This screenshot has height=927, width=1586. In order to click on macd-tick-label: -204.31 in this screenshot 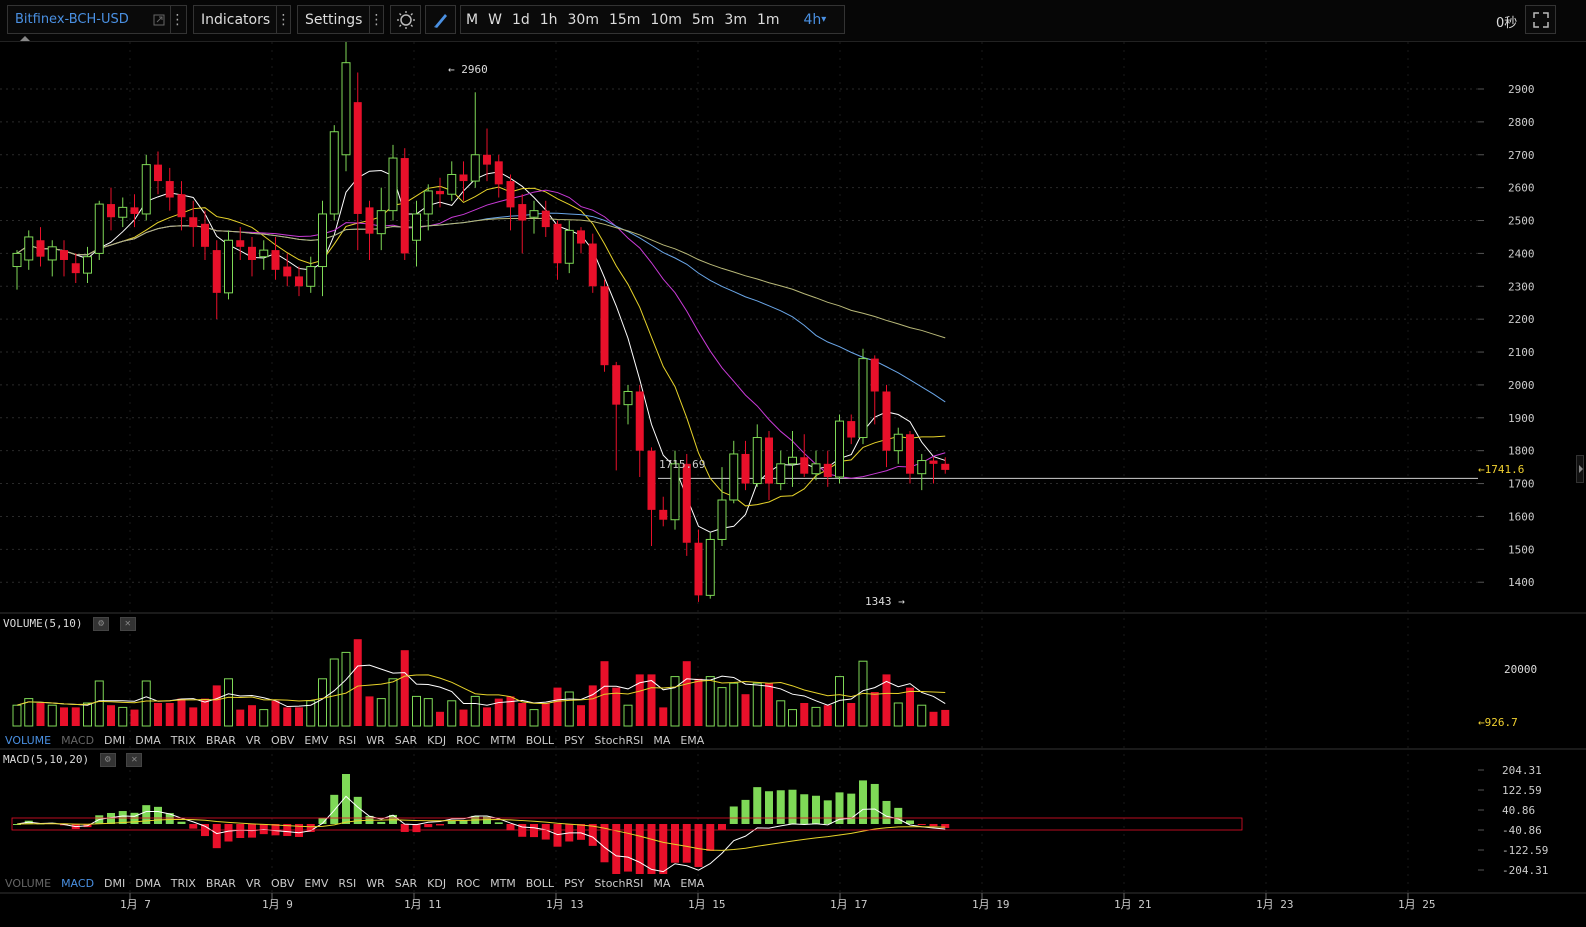, I will do `click(1525, 870)`.